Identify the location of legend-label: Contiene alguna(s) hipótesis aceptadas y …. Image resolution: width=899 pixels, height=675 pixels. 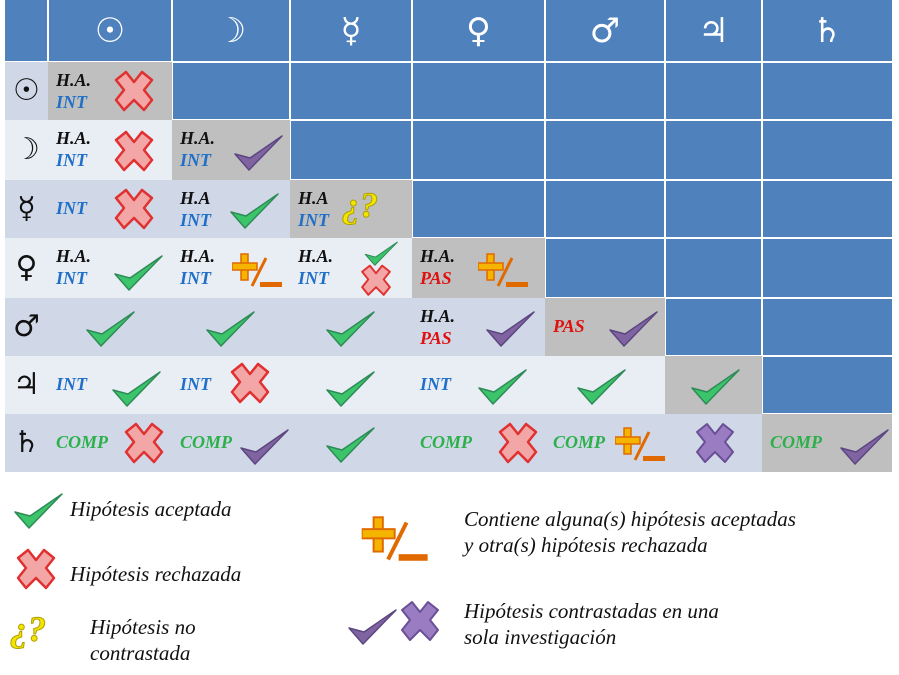
(630, 532).